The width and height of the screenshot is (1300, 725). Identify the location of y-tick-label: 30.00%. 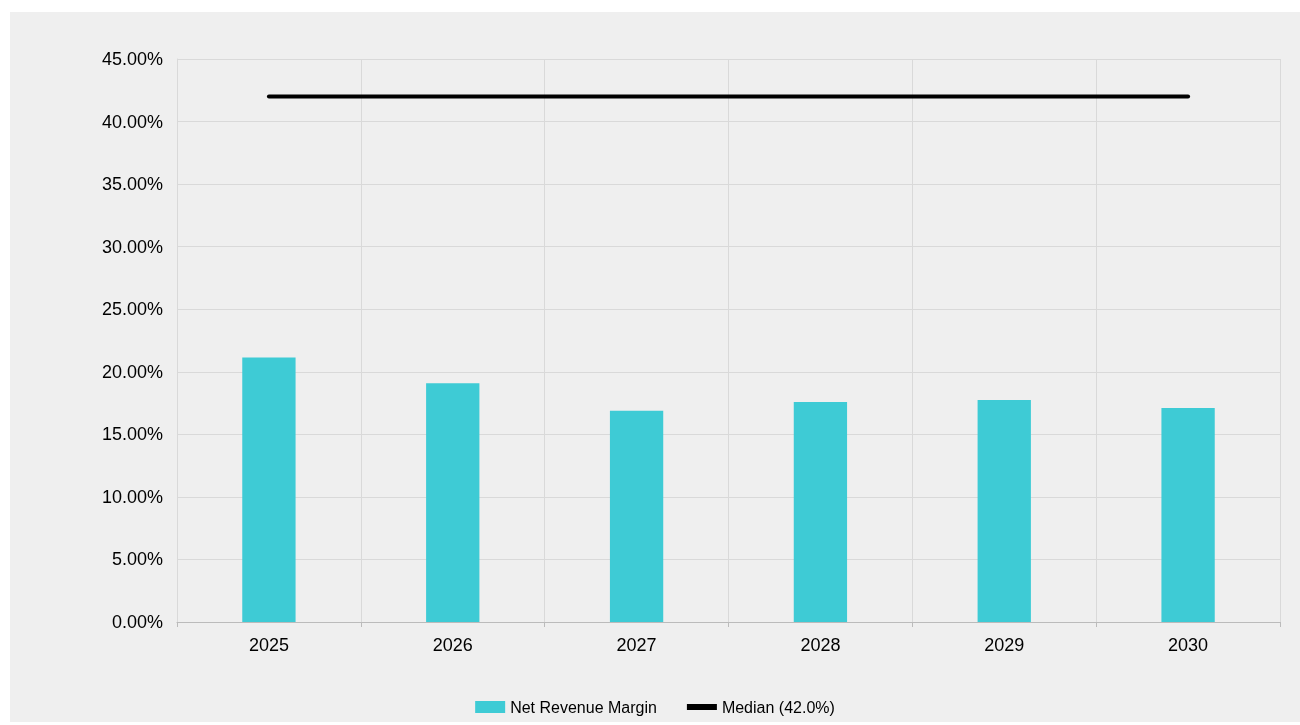
(132, 246).